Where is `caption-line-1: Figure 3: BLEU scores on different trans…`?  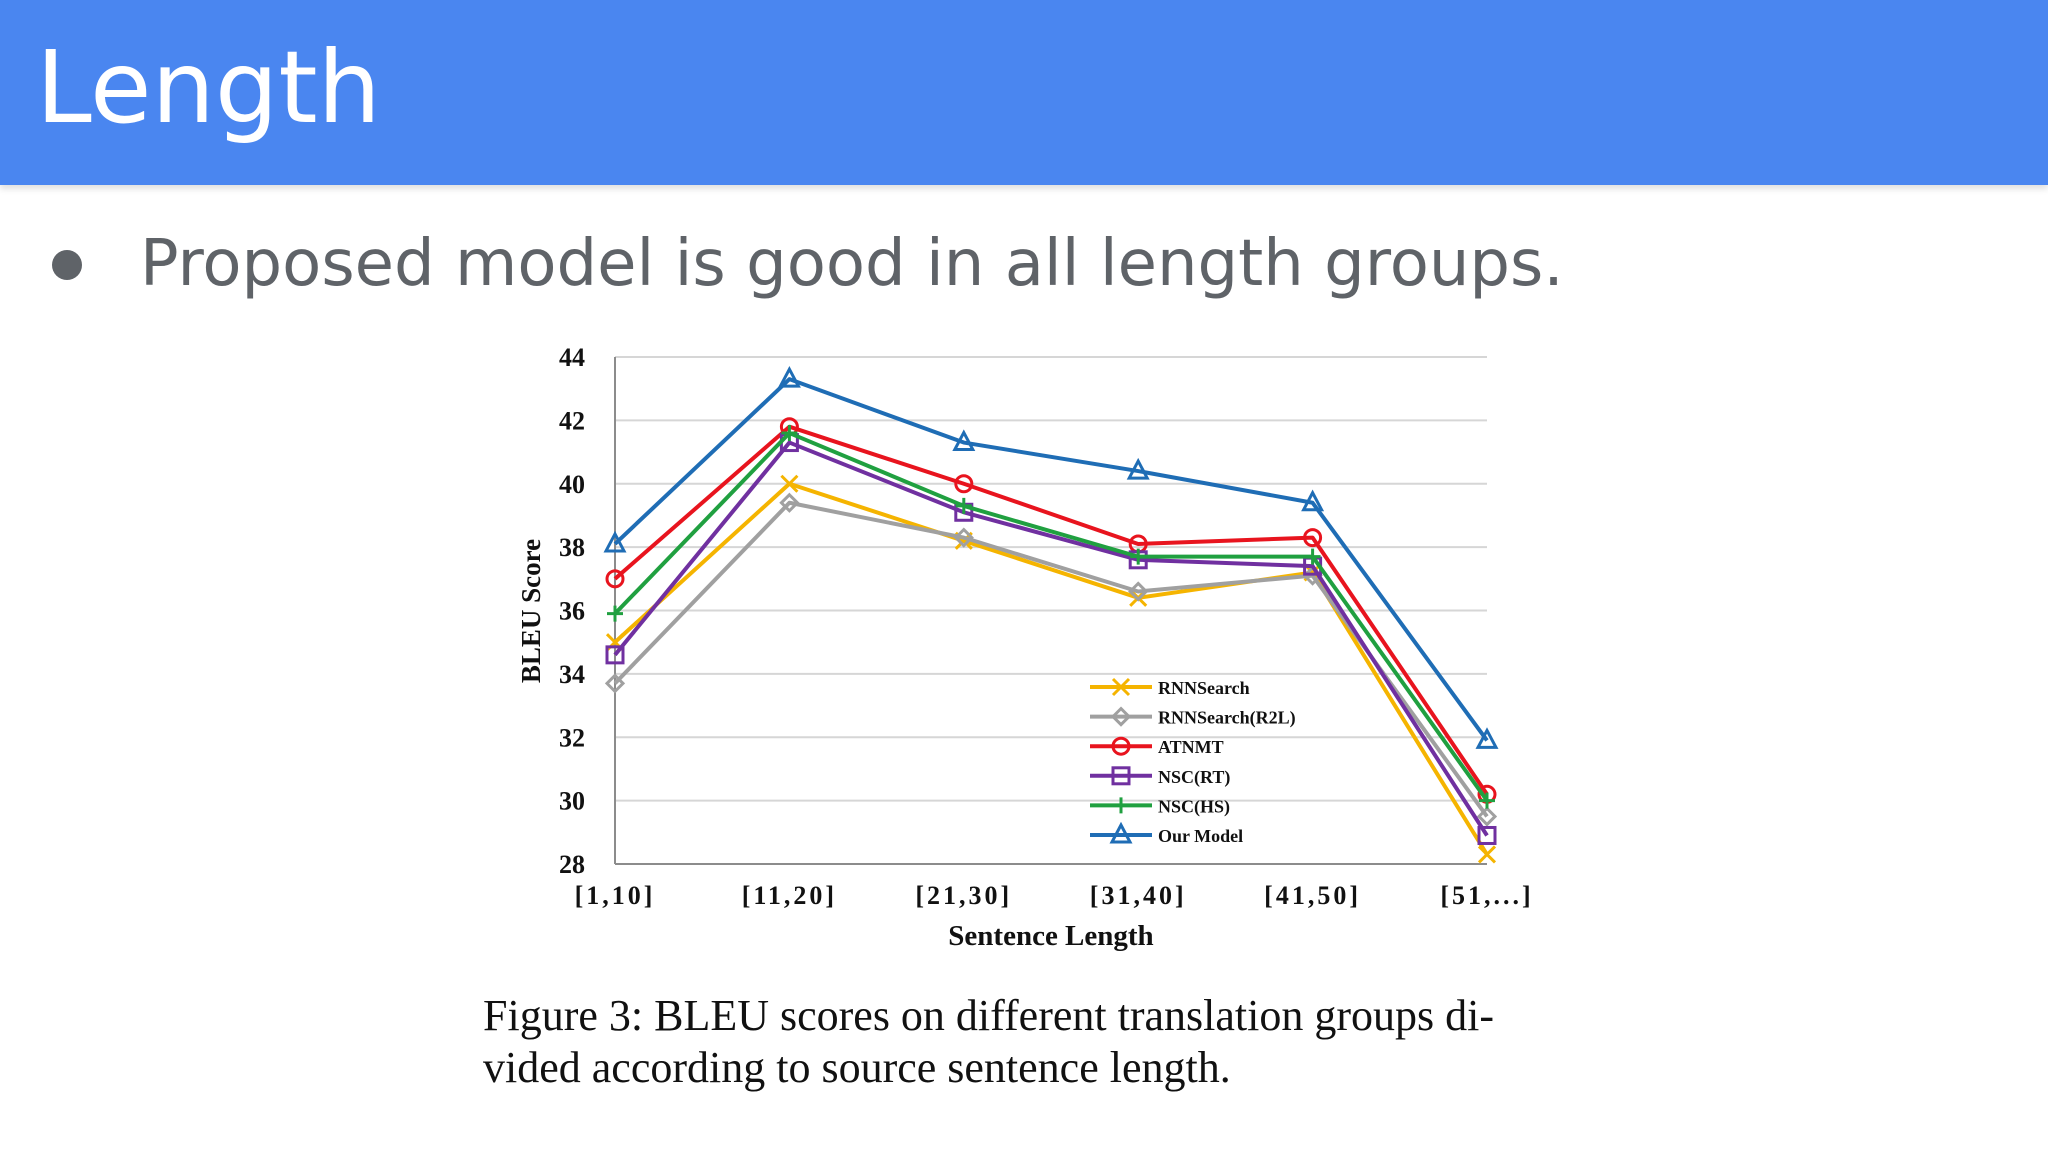 caption-line-1: Figure 3: BLEU scores on different trans… is located at coordinates (988, 1015).